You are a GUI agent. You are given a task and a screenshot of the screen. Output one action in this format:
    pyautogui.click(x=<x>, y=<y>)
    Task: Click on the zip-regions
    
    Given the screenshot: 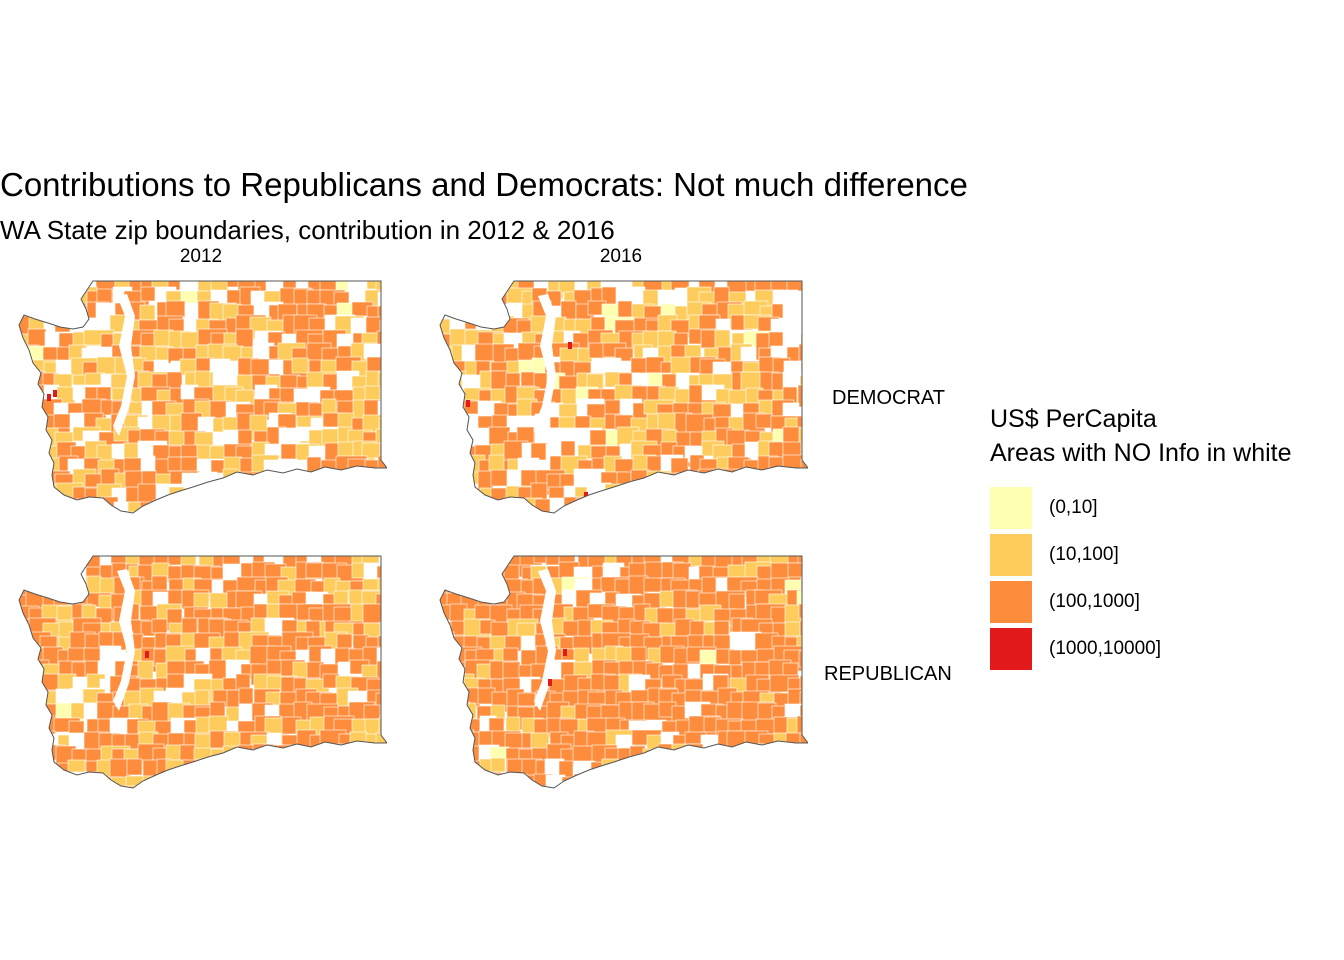 What is the action you would take?
    pyautogui.click(x=202, y=398)
    